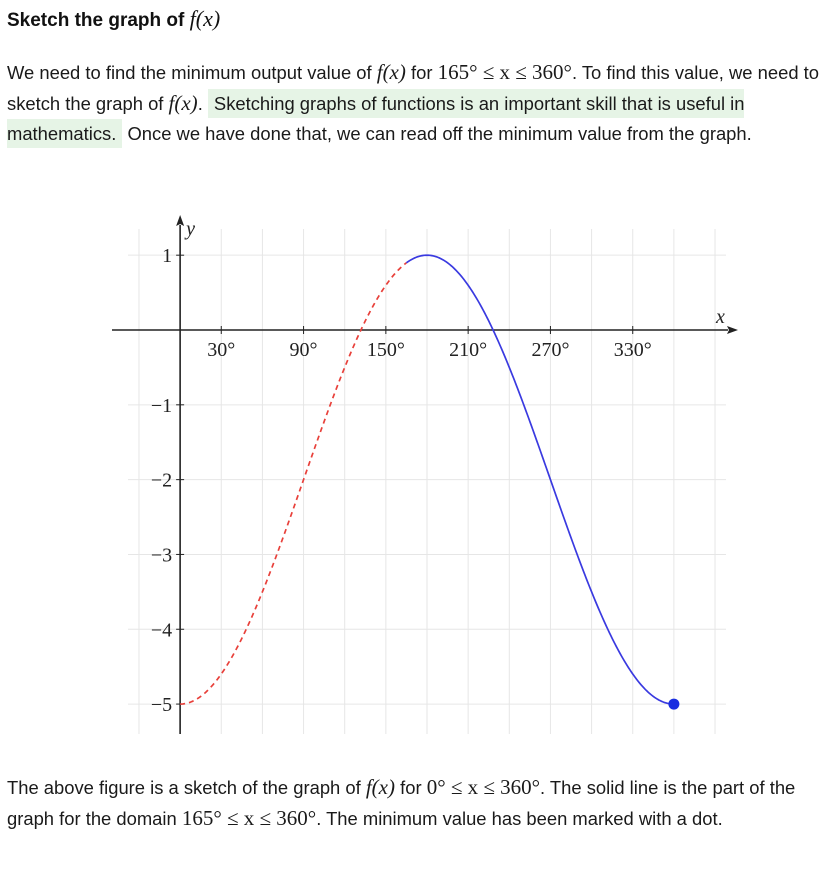  Describe the element at coordinates (221, 350) in the screenshot. I see `x-tick-label: 30°` at that location.